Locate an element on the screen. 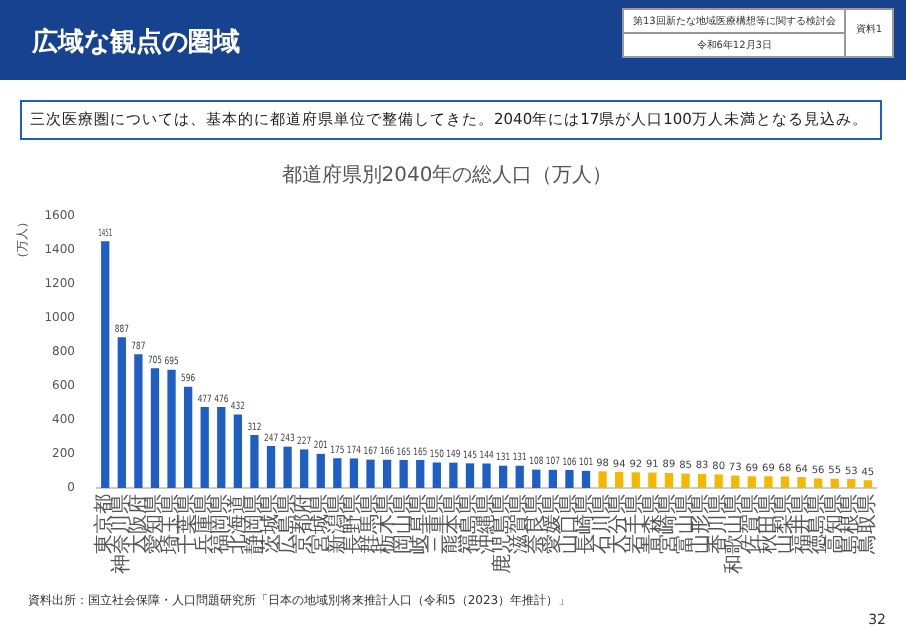 This screenshot has height=640, width=906. x-tick-label: 福井県 is located at coordinates (800, 524).